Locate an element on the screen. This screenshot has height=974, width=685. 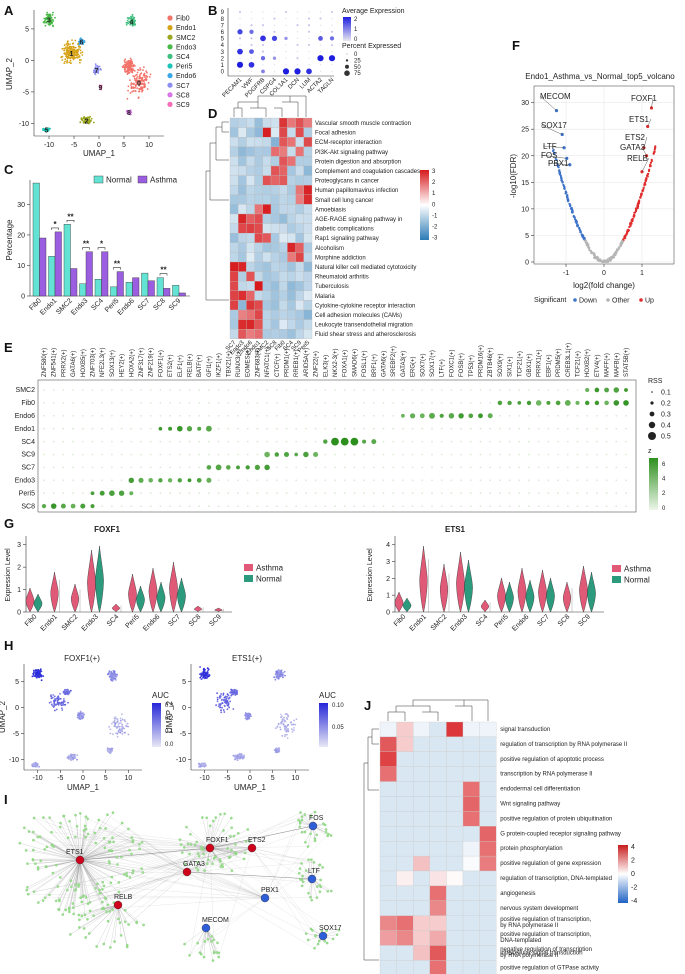
kegg-term: Complement and coagulation cascades is located at coordinates (367, 172).